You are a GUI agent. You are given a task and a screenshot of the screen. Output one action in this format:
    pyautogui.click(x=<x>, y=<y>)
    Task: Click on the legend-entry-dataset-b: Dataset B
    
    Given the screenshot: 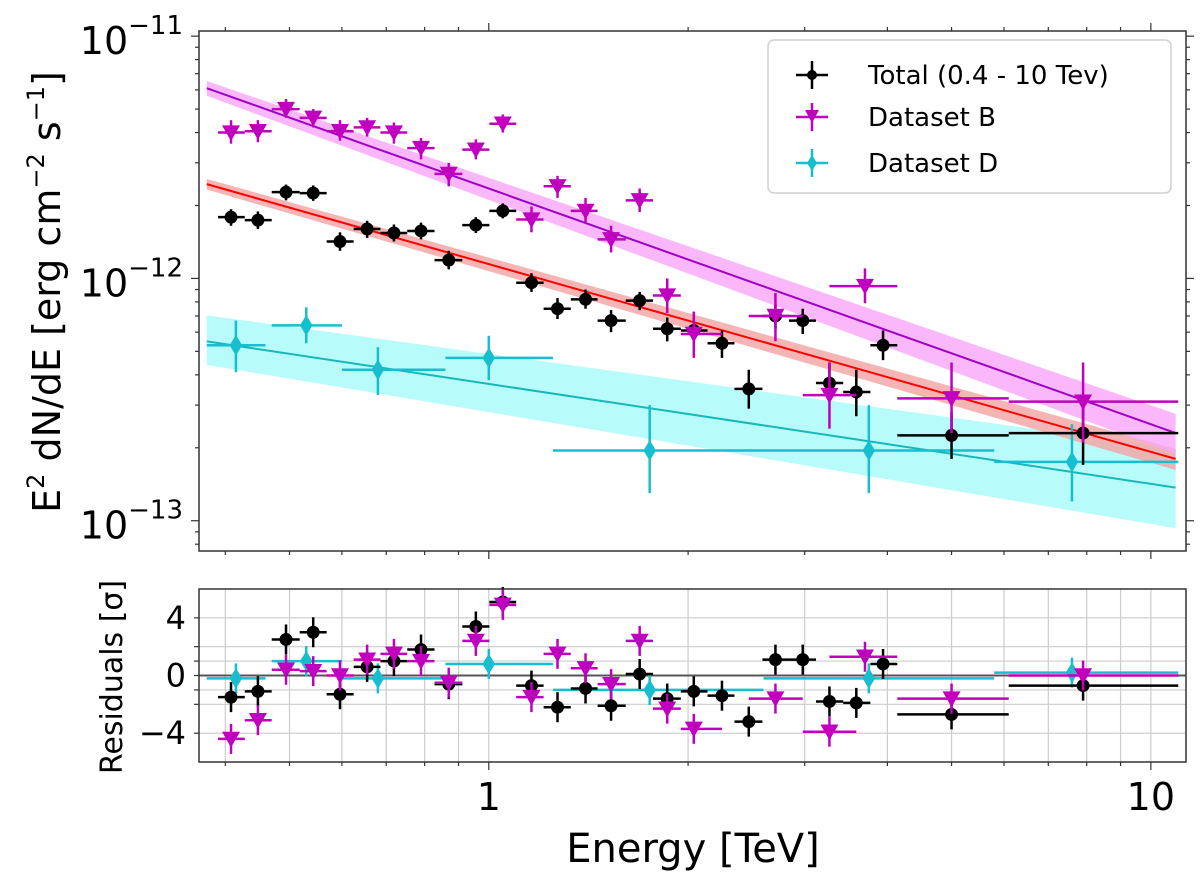 What is the action you would take?
    pyautogui.click(x=896, y=118)
    